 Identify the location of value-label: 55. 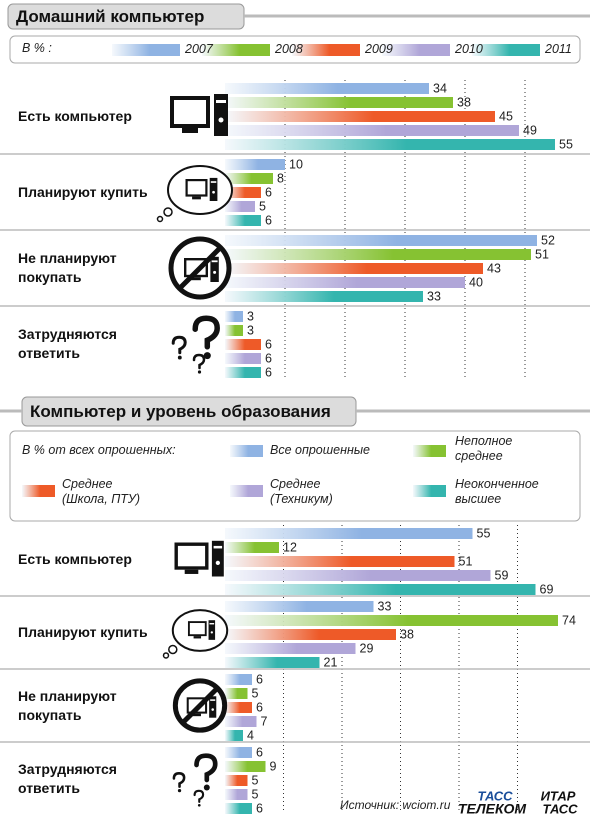
(566, 144).